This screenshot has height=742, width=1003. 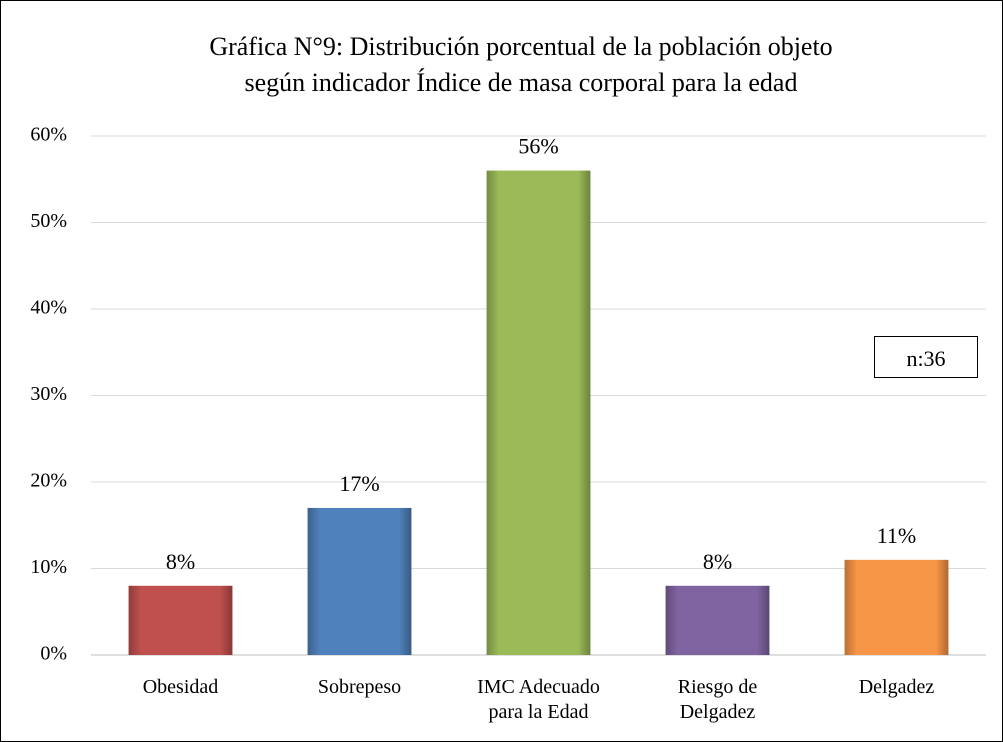 What do you see at coordinates (717, 699) in the screenshot?
I see `x-tick-label: Riesgo de Delgadez` at bounding box center [717, 699].